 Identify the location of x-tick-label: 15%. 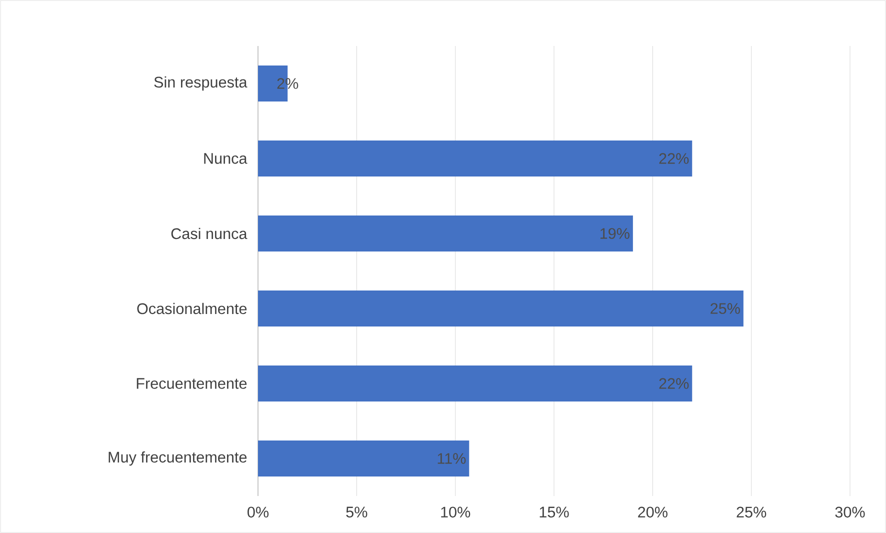
(554, 512).